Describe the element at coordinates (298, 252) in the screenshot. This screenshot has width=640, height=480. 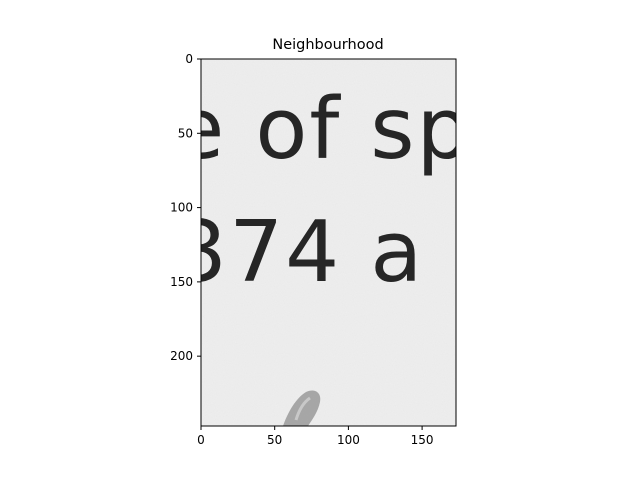
I see `image-text-line-2: 374 a` at that location.